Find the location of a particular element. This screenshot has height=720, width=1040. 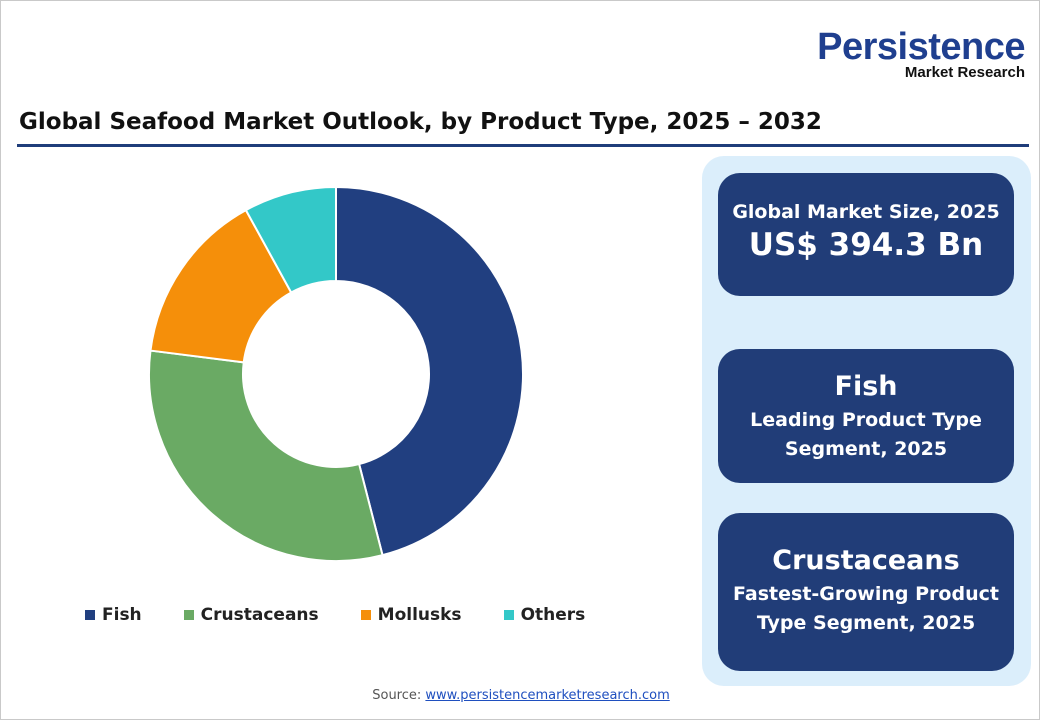

legend-item-mollusks: Mollusks is located at coordinates (411, 615).